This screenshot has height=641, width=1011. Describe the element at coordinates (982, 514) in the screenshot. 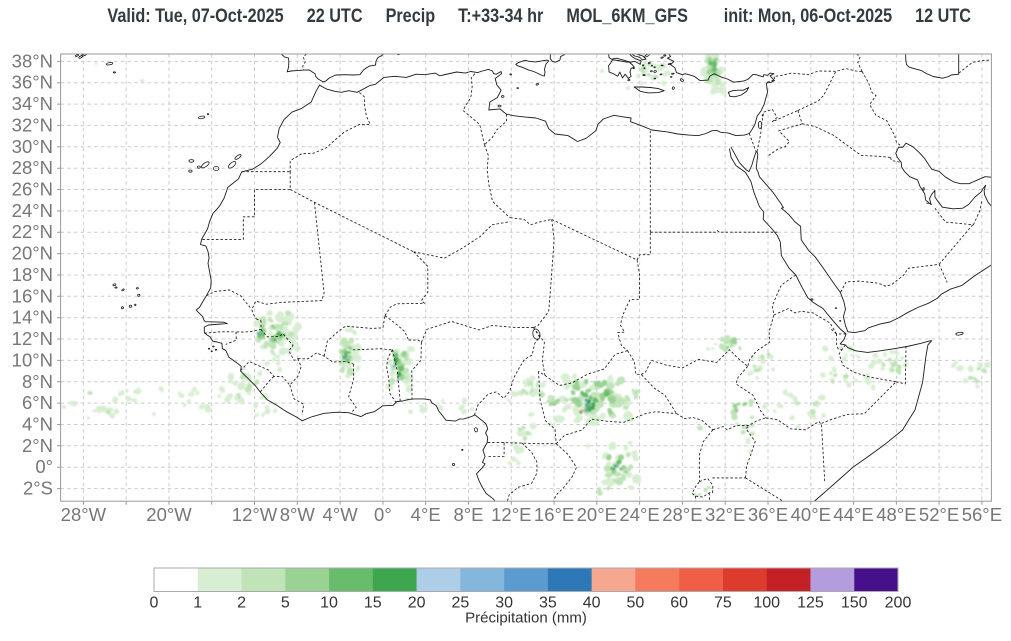

I see `svg-text: 56°E` at that location.